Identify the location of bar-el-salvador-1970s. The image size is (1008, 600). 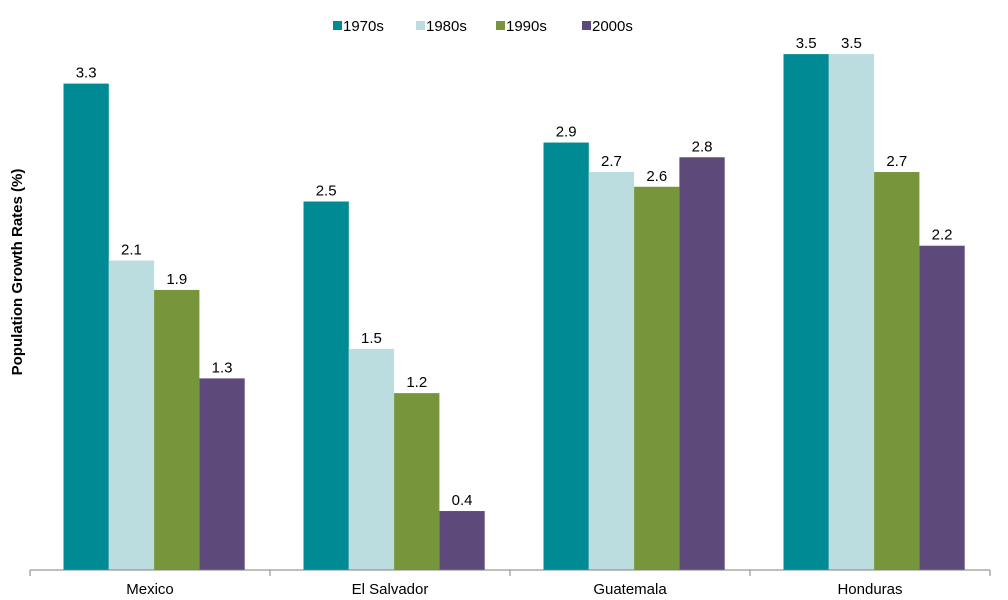
(326, 385).